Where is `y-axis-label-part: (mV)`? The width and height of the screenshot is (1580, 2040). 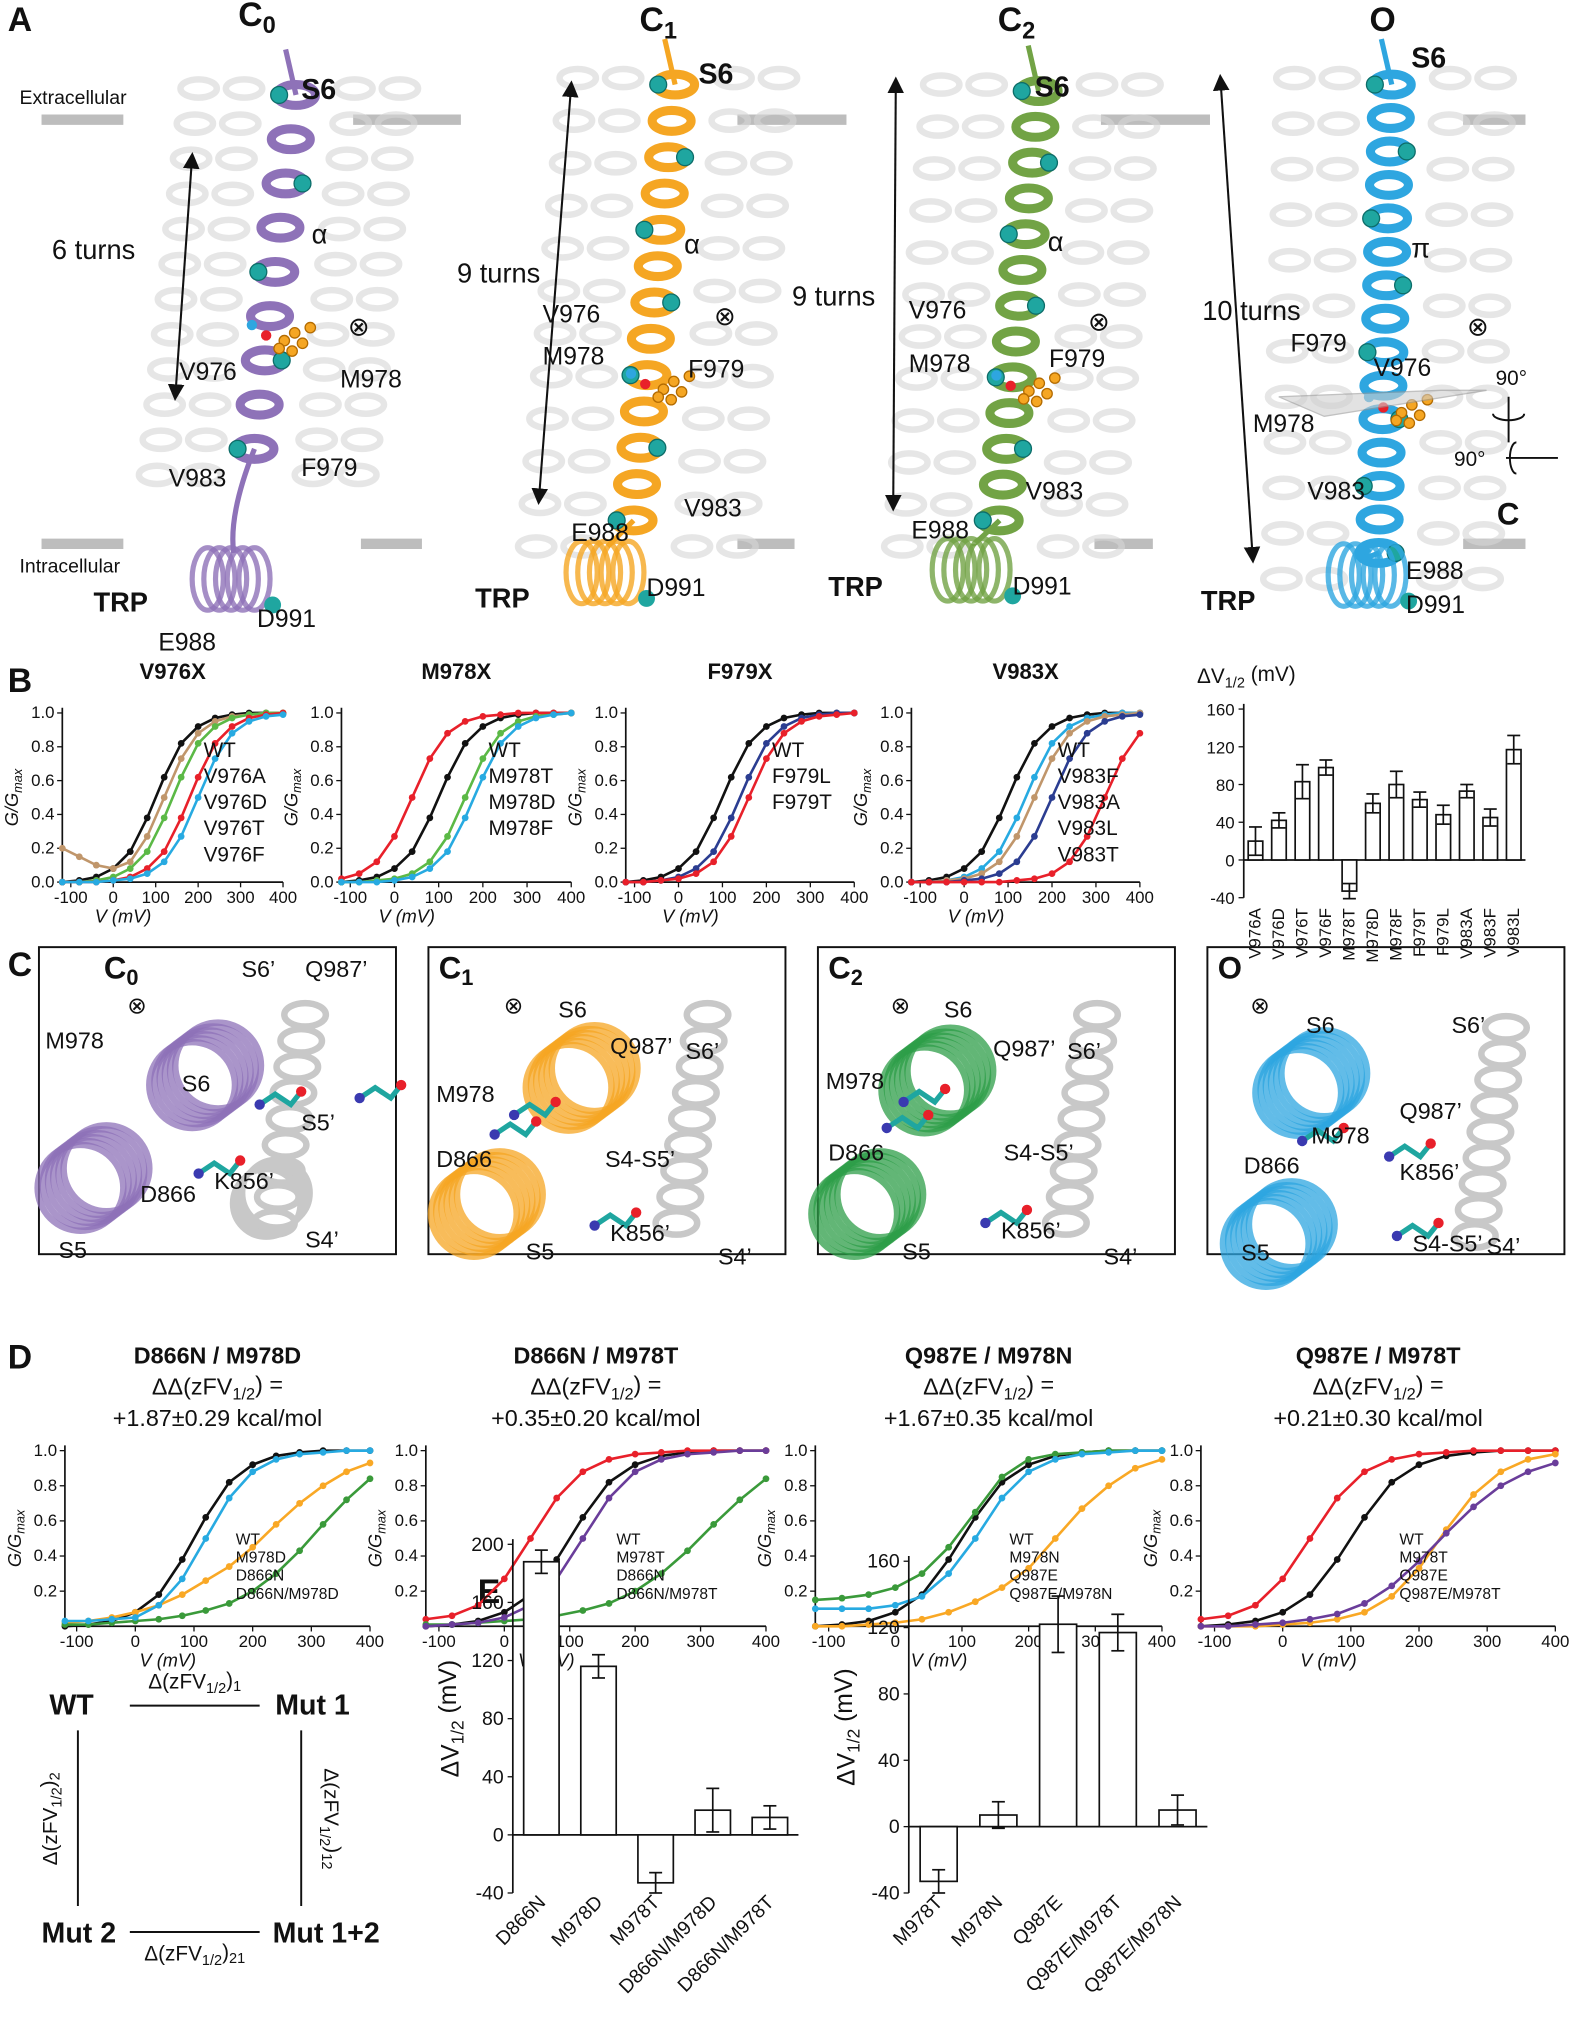 y-axis-label-part: (mV) is located at coordinates (844, 1698).